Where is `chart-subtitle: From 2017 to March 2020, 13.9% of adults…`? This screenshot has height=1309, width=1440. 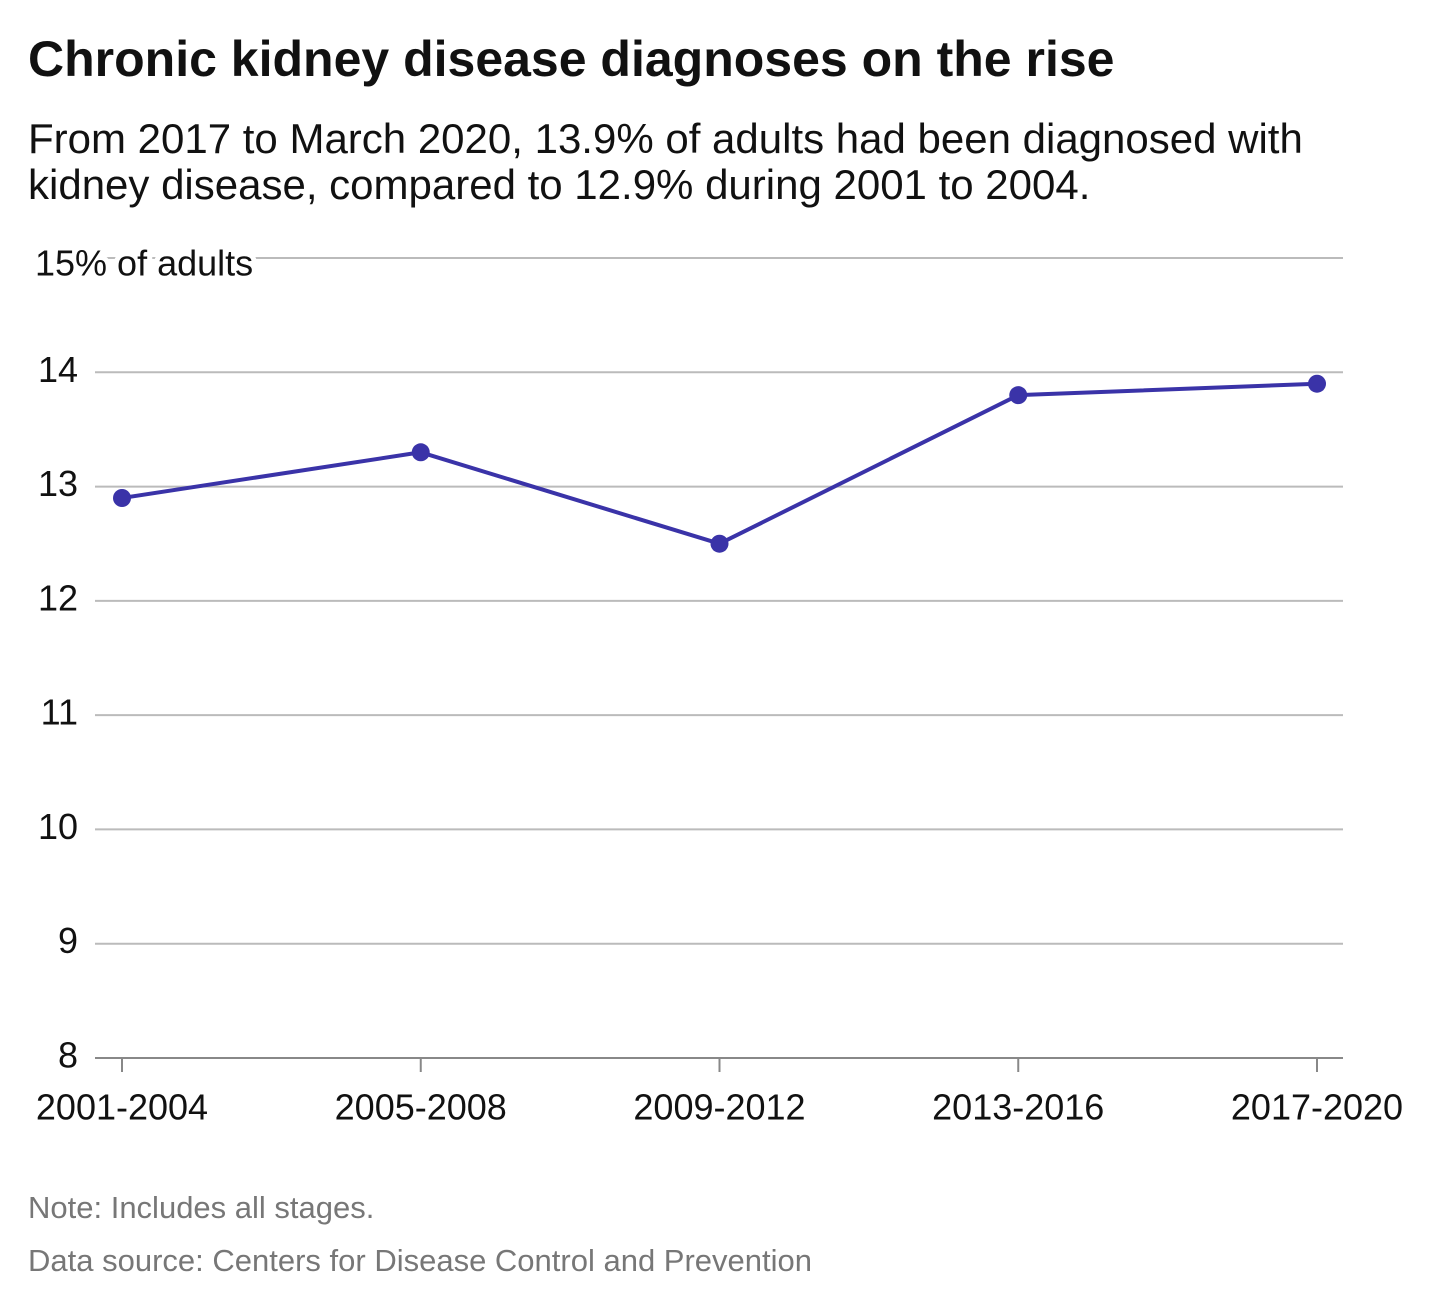 chart-subtitle: From 2017 to March 2020, 13.9% of adults… is located at coordinates (665, 161).